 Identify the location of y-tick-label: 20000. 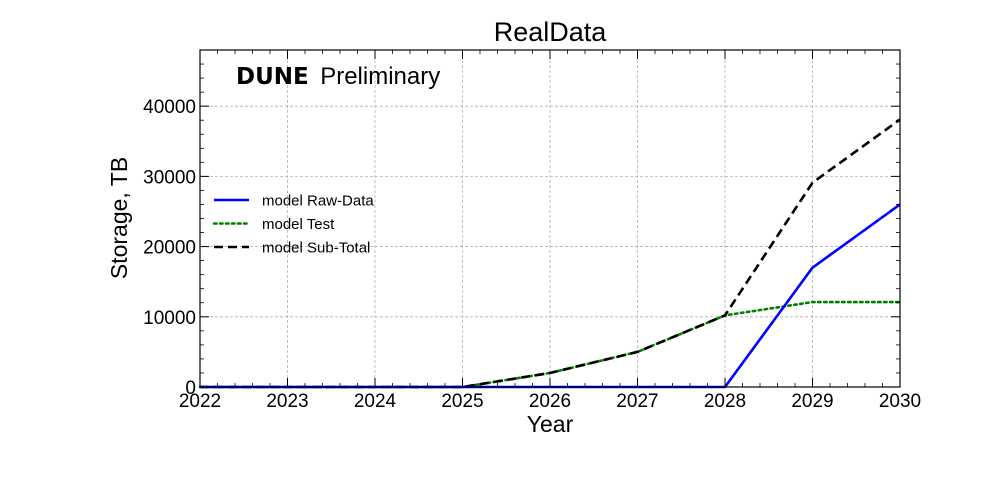
(169, 248).